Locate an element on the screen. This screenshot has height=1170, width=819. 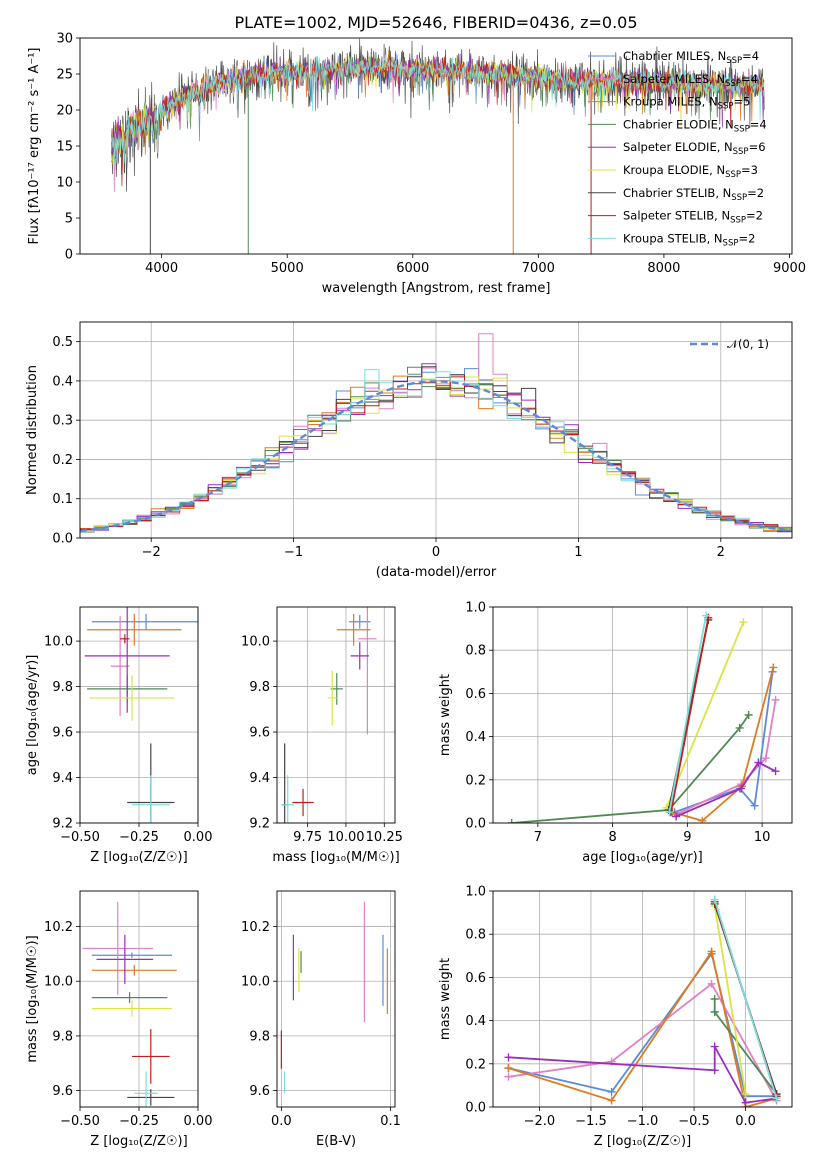
x-tick-label: 8000 is located at coordinates (663, 268).